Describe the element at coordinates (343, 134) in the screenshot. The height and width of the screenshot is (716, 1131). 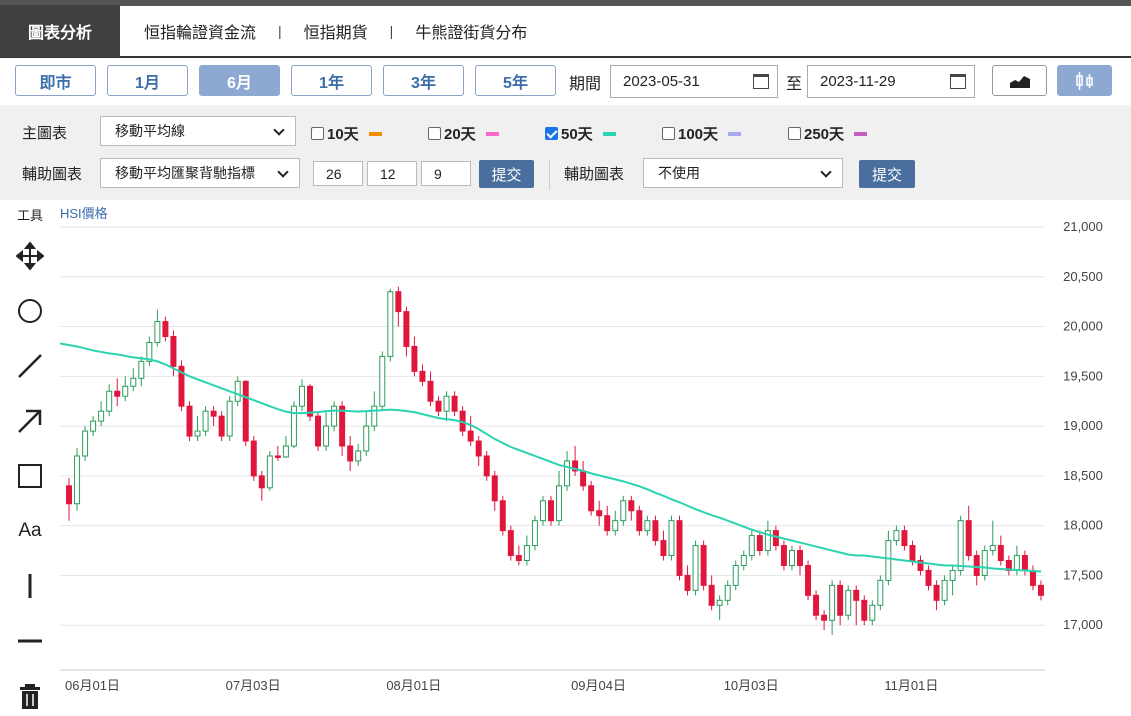
I see `ma-option-label: 10天` at that location.